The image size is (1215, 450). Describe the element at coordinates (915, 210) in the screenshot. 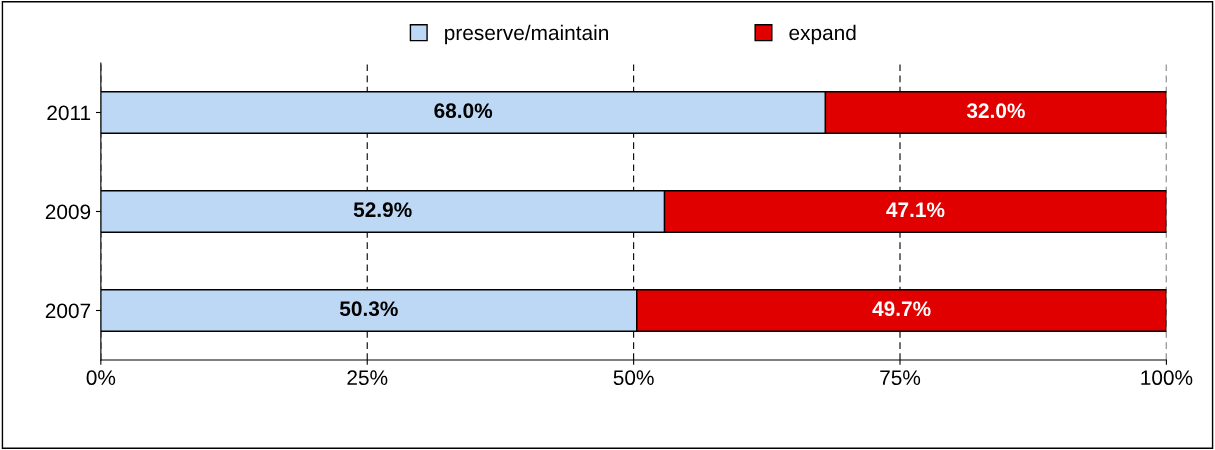

I see `data-label: 47.1%` at that location.